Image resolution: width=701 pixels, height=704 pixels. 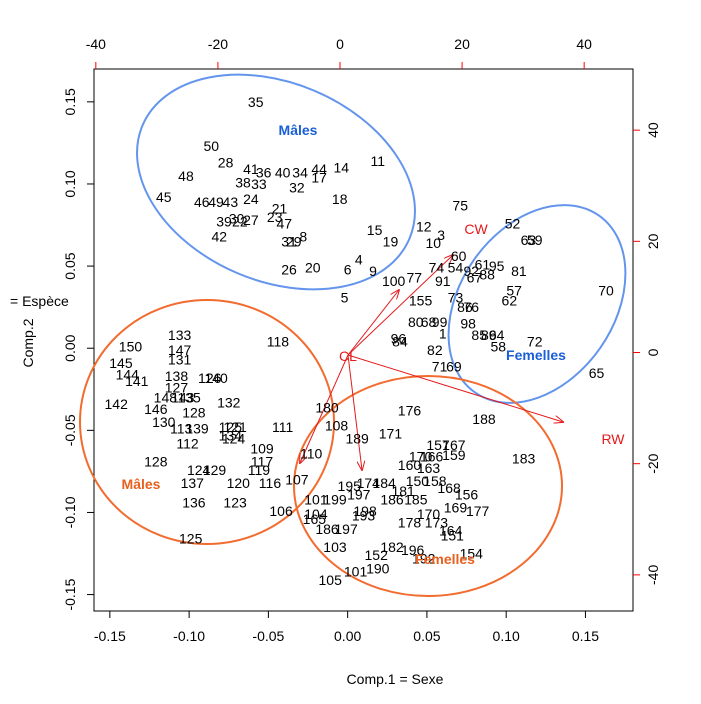 What do you see at coordinates (335, 499) in the screenshot?
I see `point-label: 199` at bounding box center [335, 499].